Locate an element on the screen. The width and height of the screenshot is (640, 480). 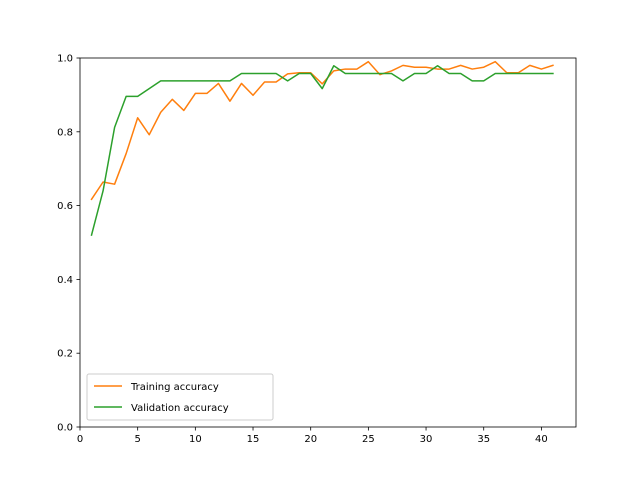
x-tick-label: 35 is located at coordinates (483, 439).